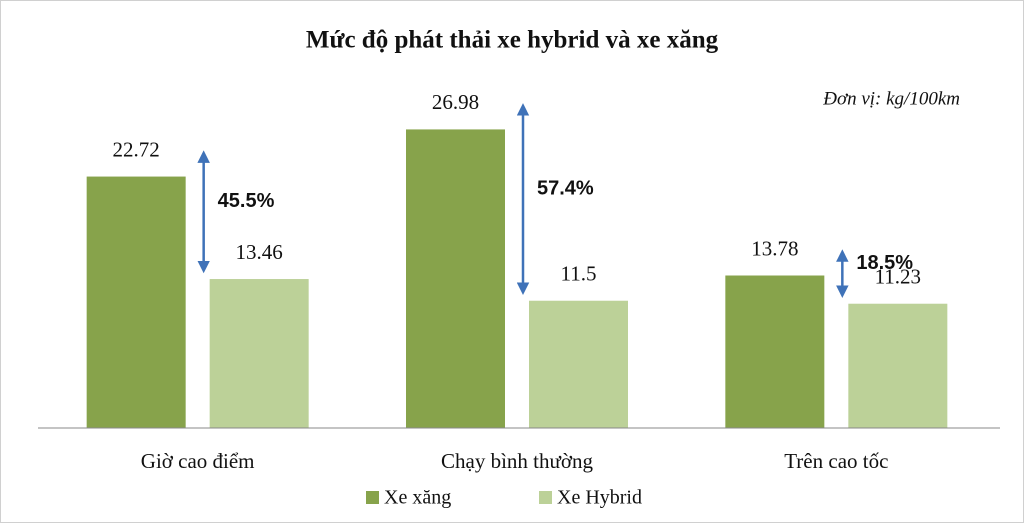  Describe the element at coordinates (599, 498) in the screenshot. I see `legend-label: Xe Hybrid` at that location.